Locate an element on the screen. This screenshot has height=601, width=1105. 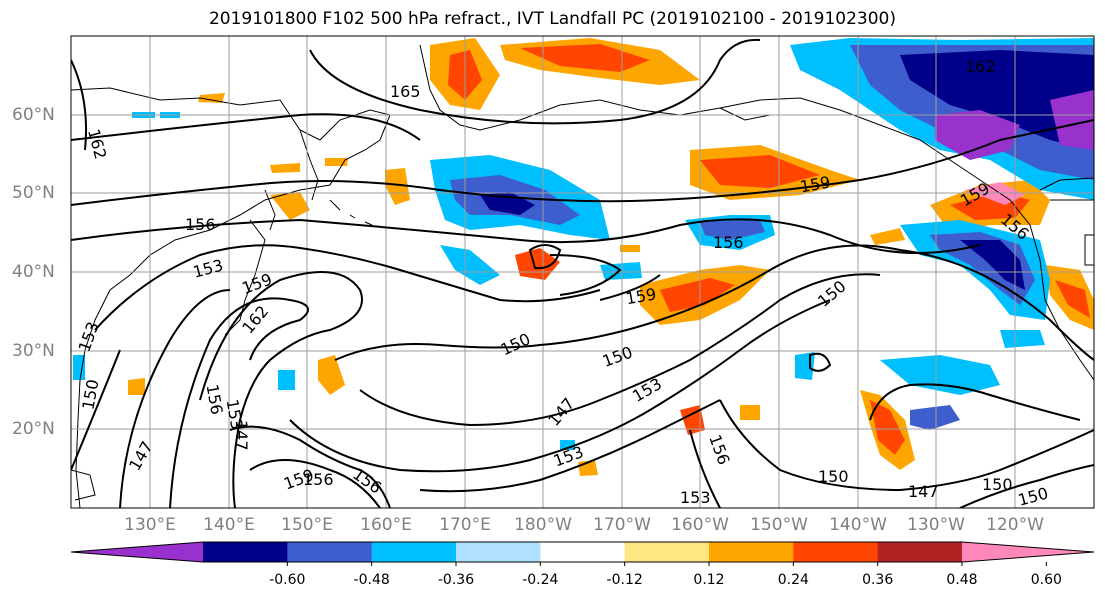
lon-label: 150°W is located at coordinates (779, 525).